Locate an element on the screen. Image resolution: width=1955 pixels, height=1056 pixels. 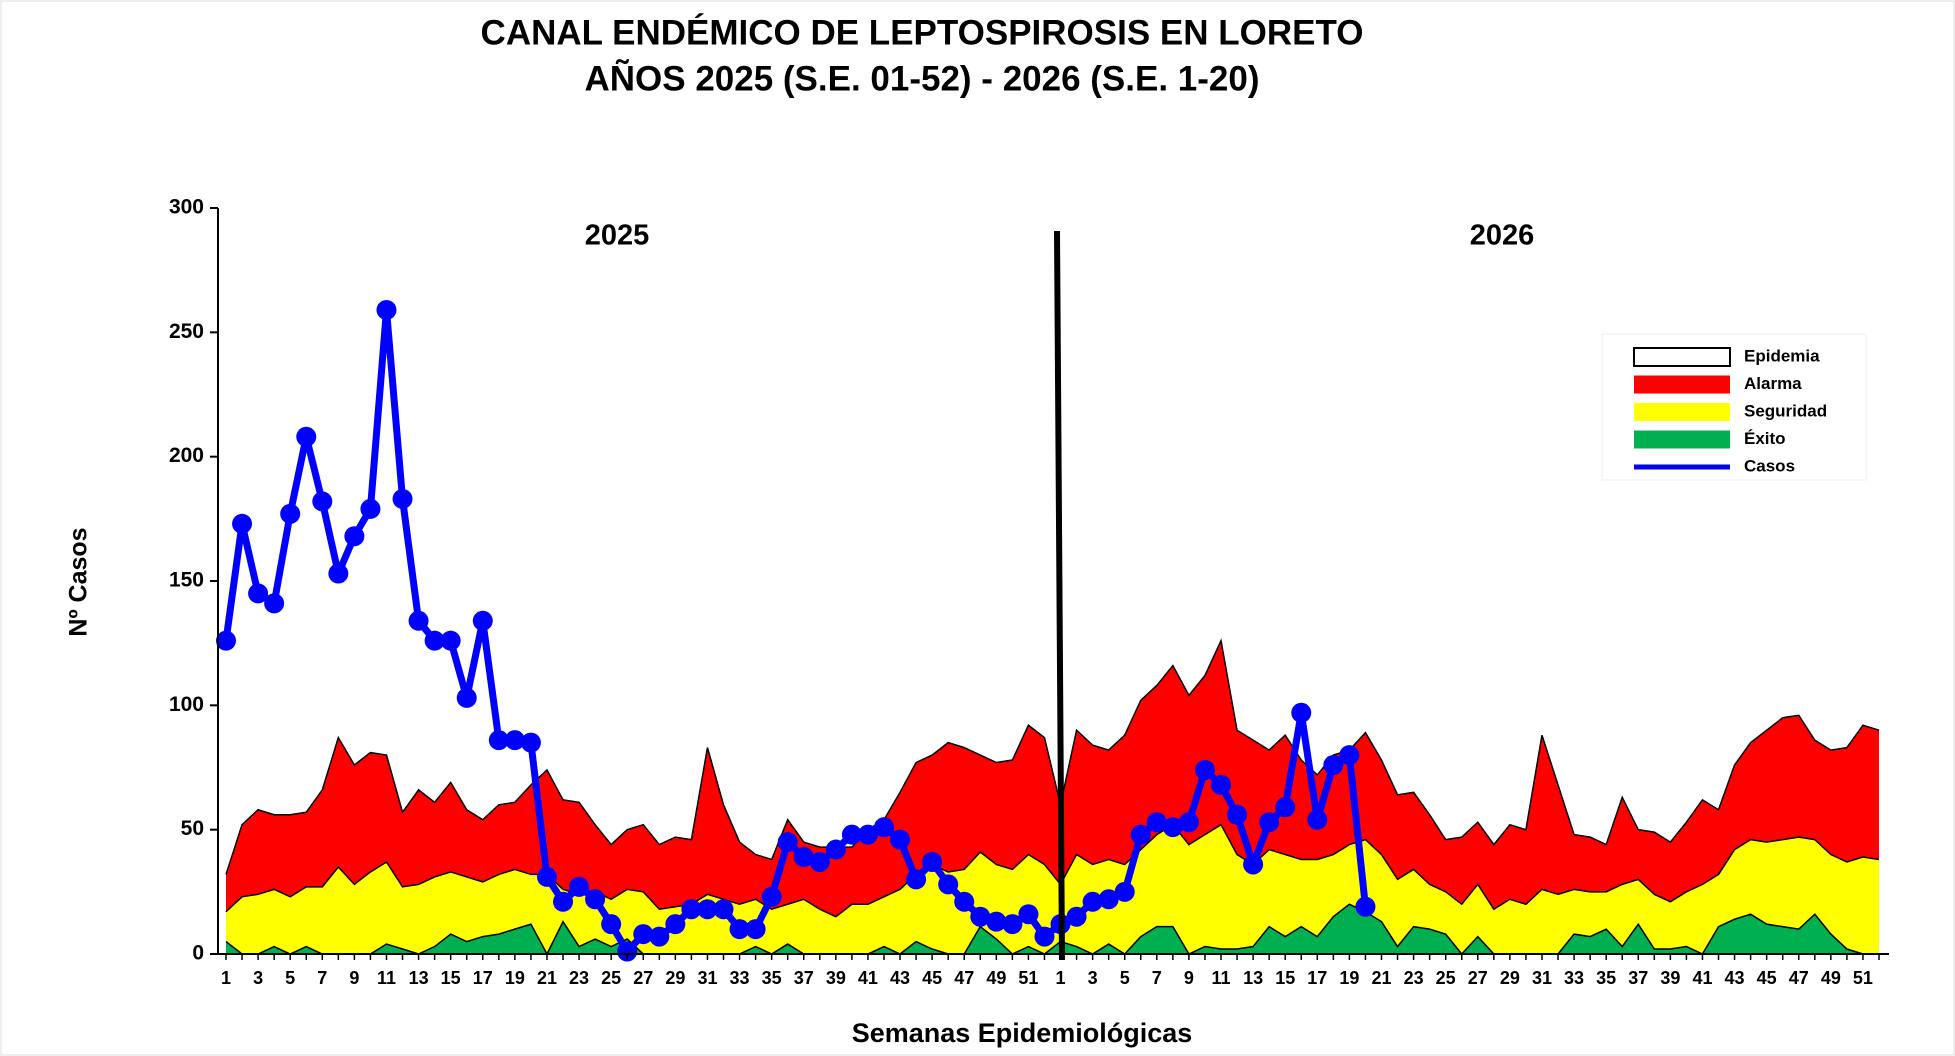
legend-label: Epidemia is located at coordinates (1782, 355).